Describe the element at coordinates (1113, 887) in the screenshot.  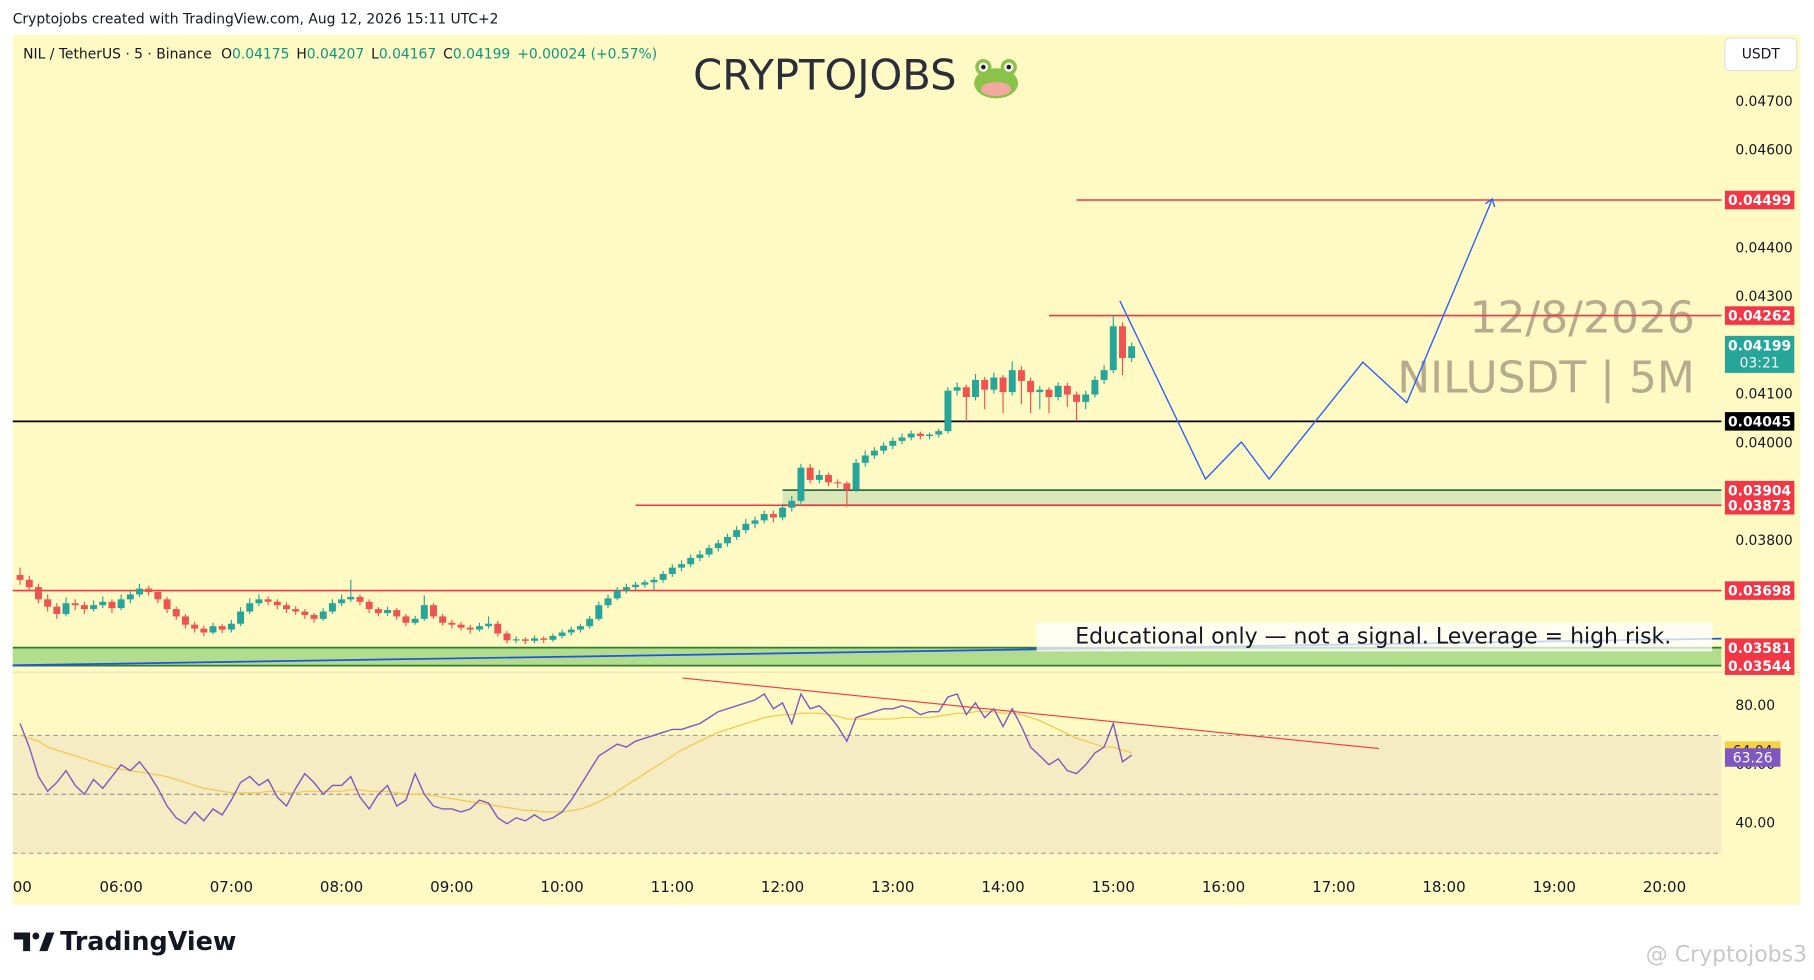
I see `x-tick-label: 15:00` at that location.